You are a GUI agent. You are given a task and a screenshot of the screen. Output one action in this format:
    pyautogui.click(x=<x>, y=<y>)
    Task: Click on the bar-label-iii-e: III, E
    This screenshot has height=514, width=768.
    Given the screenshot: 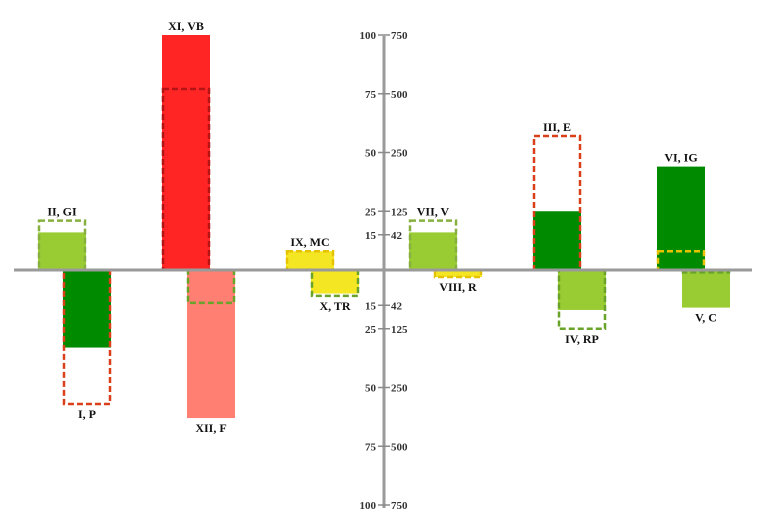 What is the action you would take?
    pyautogui.click(x=557, y=127)
    